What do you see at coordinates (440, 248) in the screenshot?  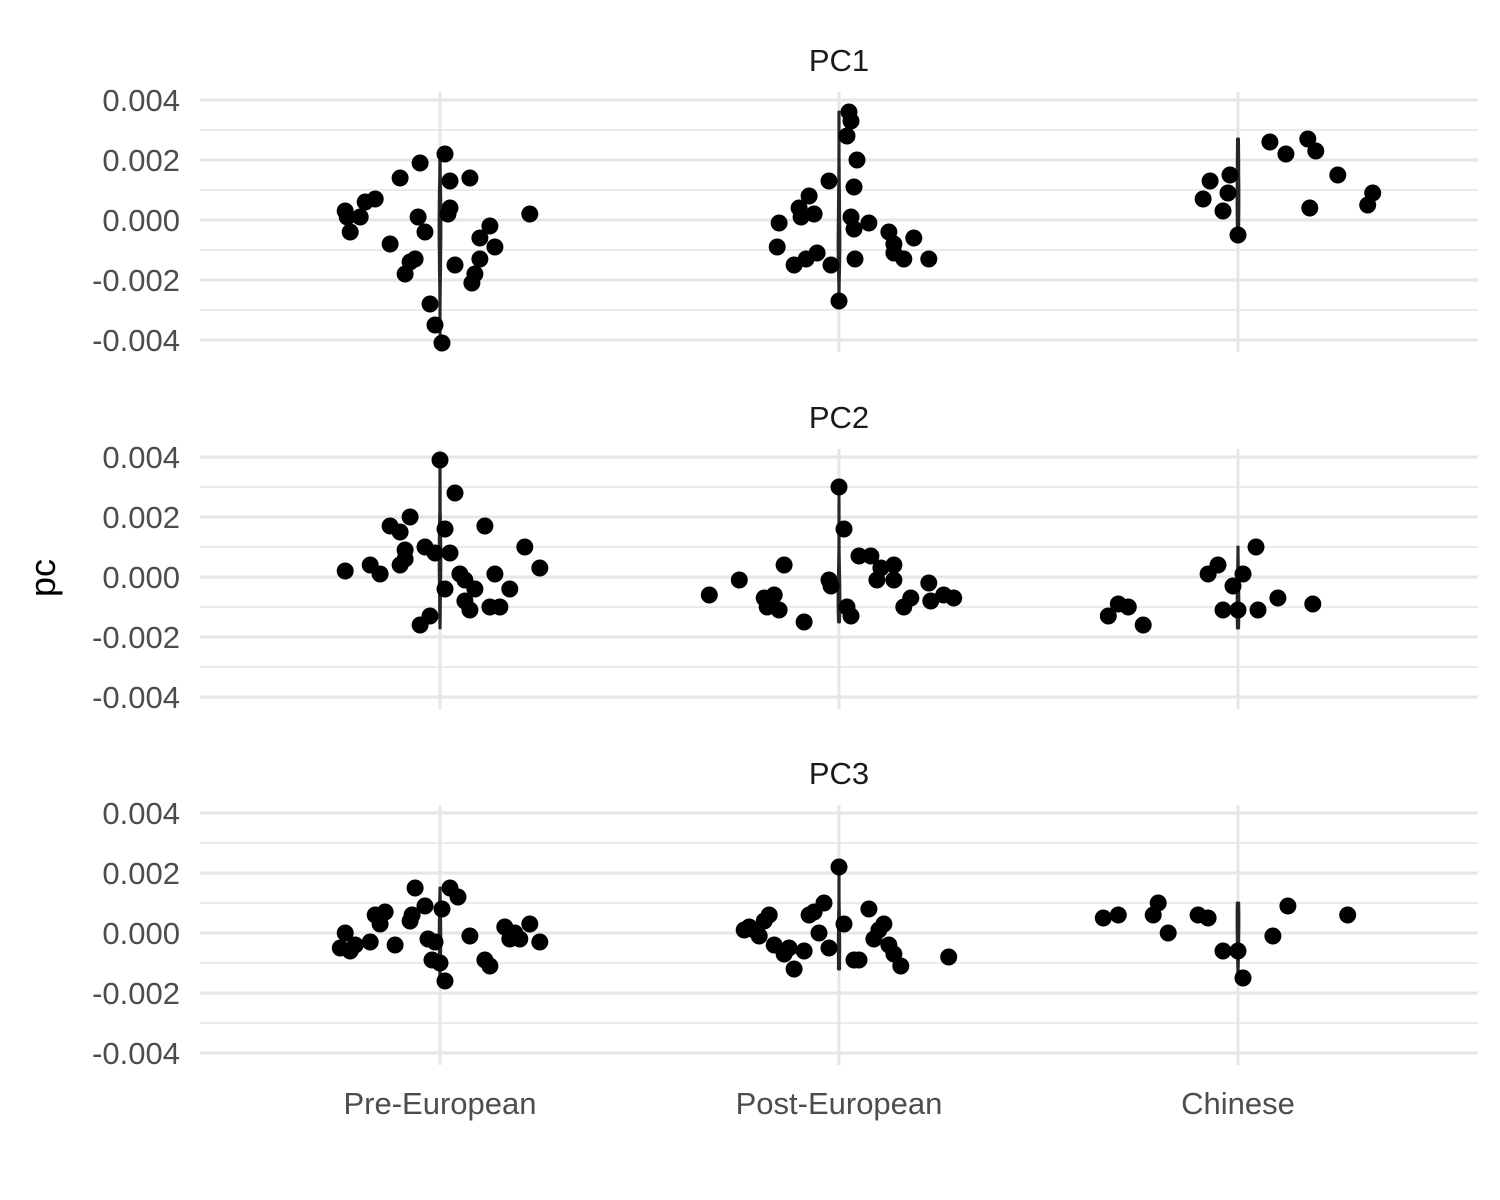 I see `violin-pre-european` at bounding box center [440, 248].